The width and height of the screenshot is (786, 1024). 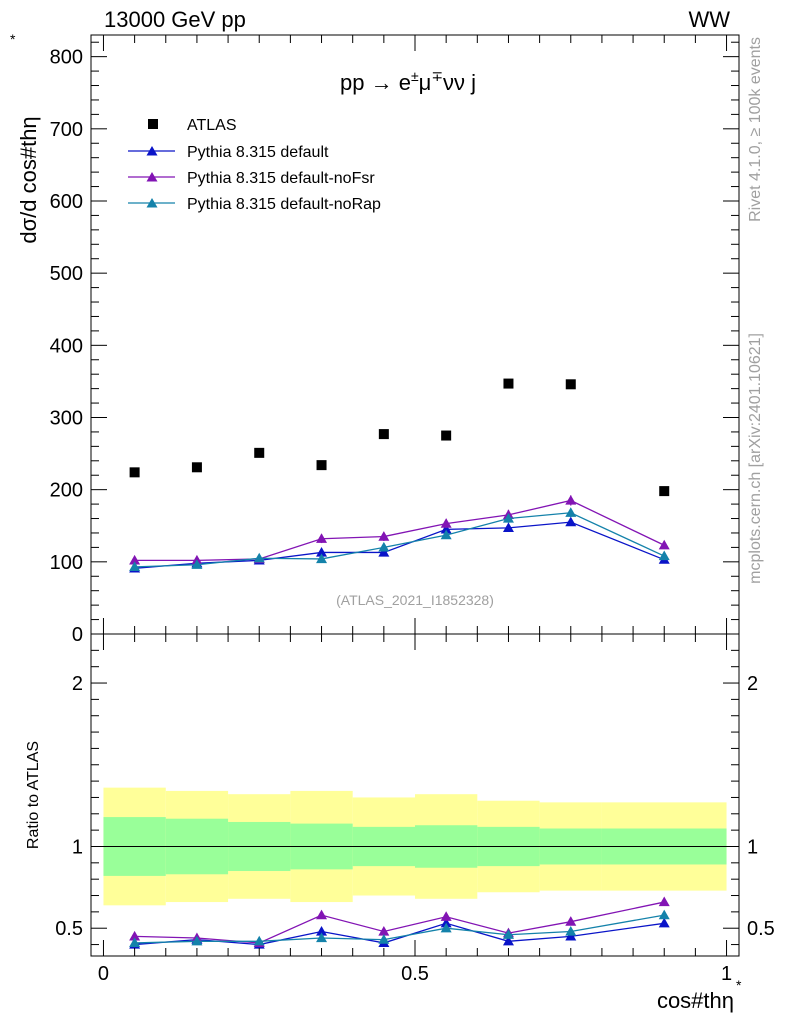 I want to click on ratio-tick-label-left-2: 2, so click(x=77, y=684).